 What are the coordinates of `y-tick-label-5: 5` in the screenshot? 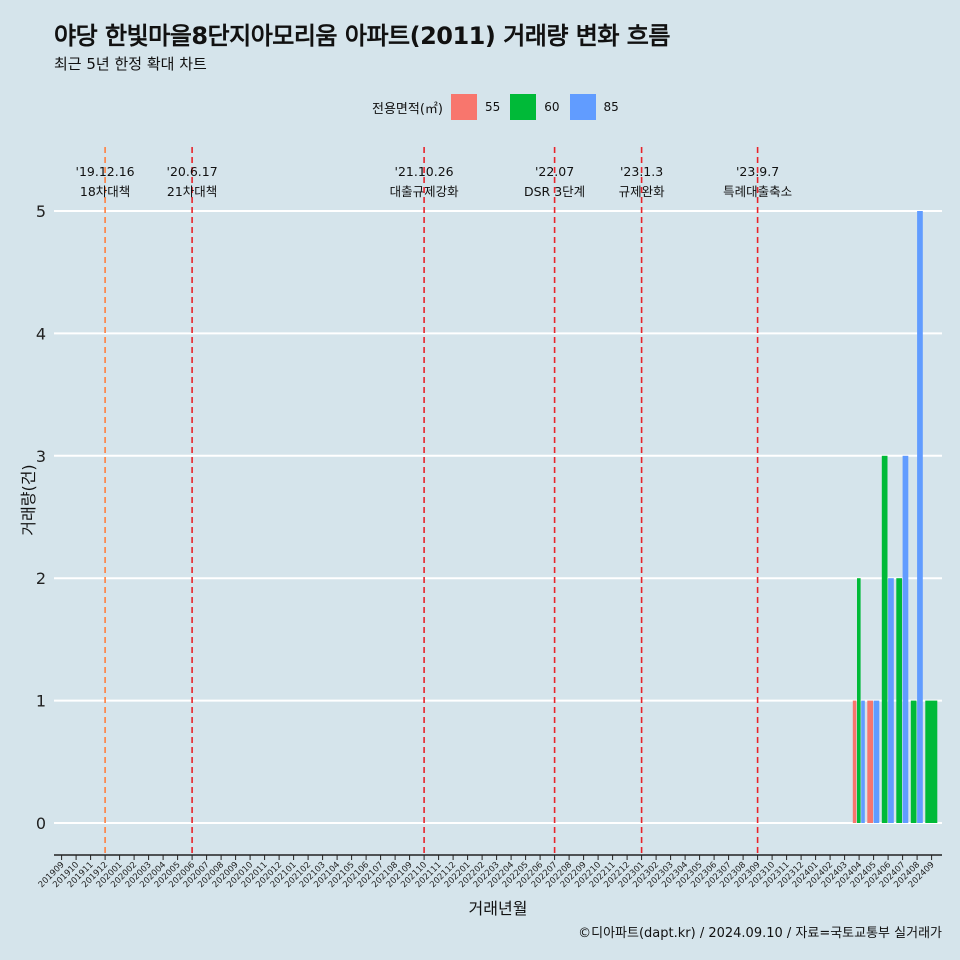 It's located at (41, 211).